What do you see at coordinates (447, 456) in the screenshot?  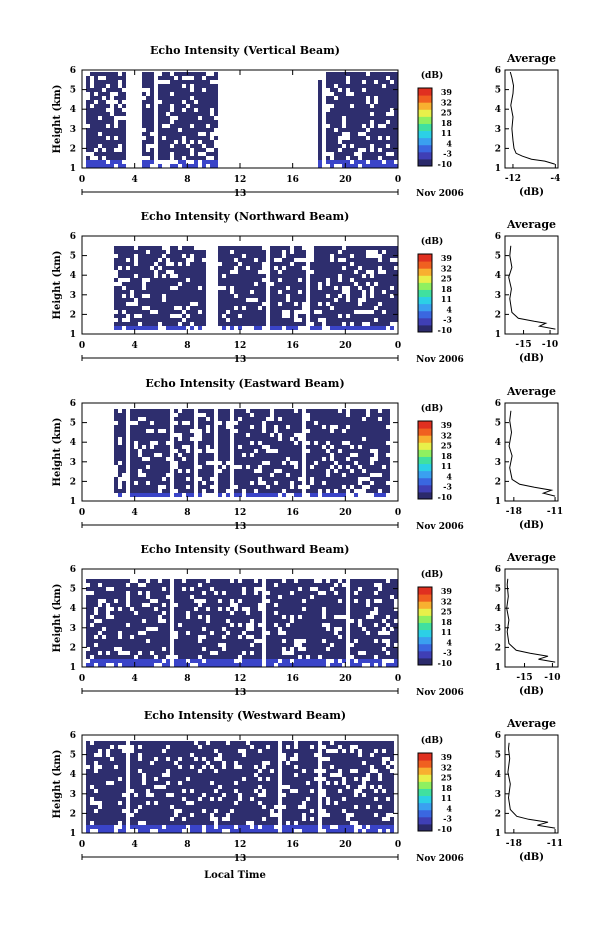 I see `colorbar-tick-label: 18` at bounding box center [447, 456].